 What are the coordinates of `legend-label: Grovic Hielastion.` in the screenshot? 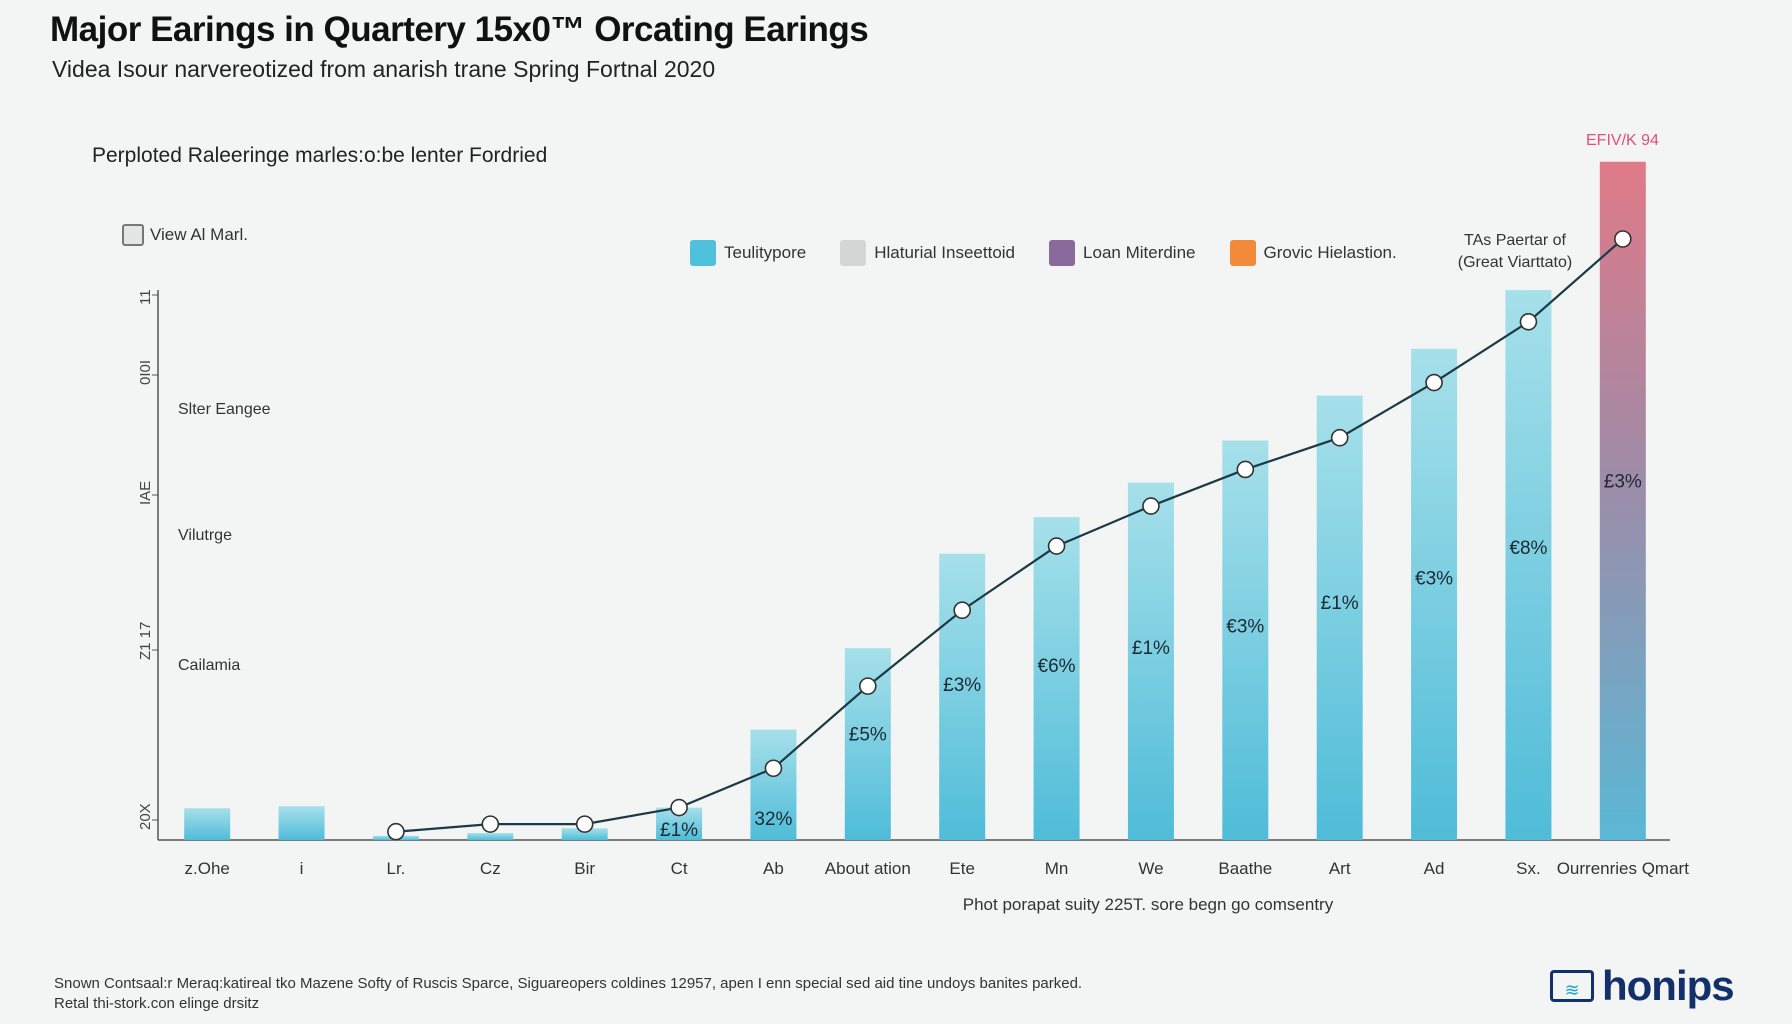 It's located at (1330, 252).